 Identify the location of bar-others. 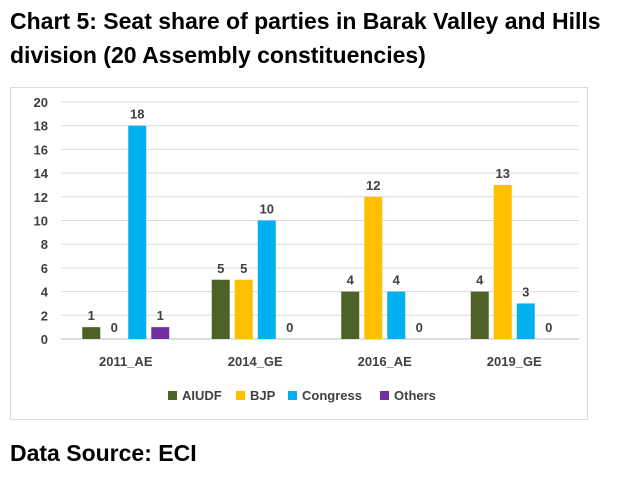
(160, 333).